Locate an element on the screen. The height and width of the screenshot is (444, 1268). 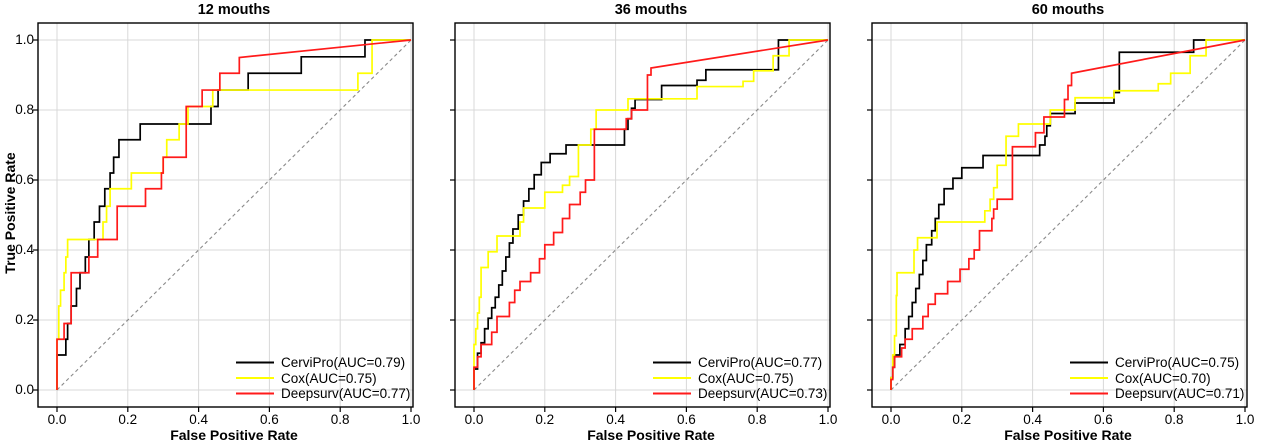
panel2-x-tick: 1.0 is located at coordinates (828, 419).